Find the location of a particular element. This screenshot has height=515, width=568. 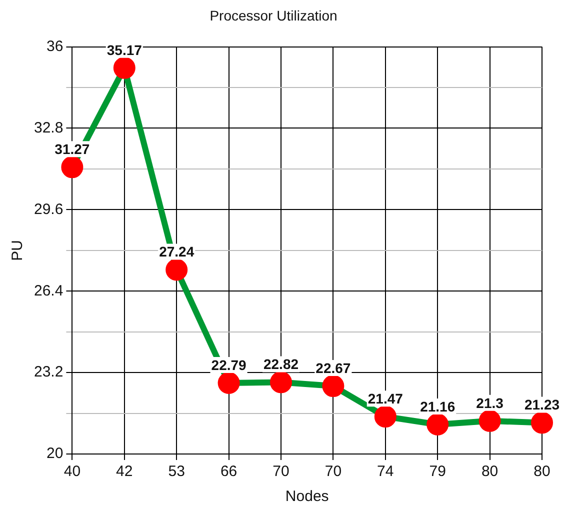

data-label: 21.23 is located at coordinates (542, 404).